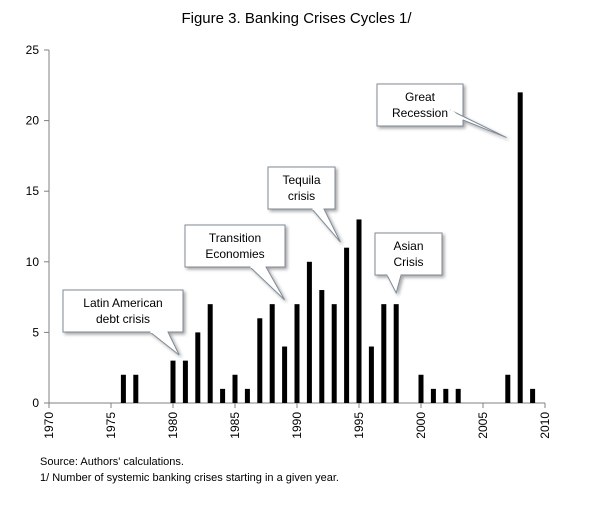  I want to click on bar-1983, so click(210, 353).